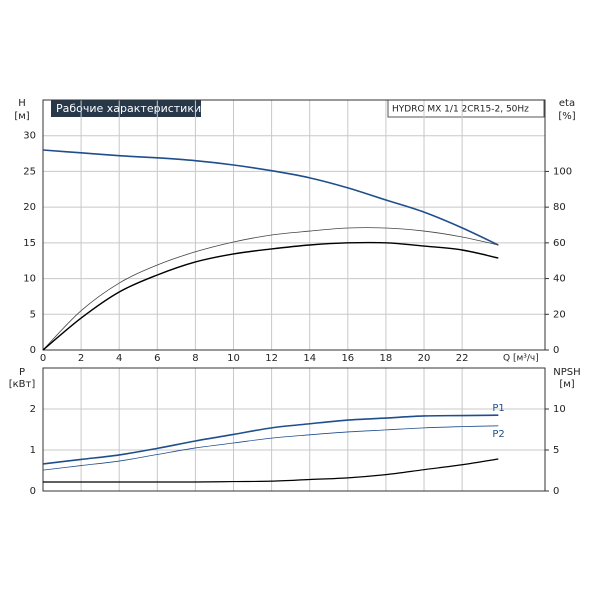  Describe the element at coordinates (33, 409) in the screenshot. I see `y-tick-label: 2` at that location.